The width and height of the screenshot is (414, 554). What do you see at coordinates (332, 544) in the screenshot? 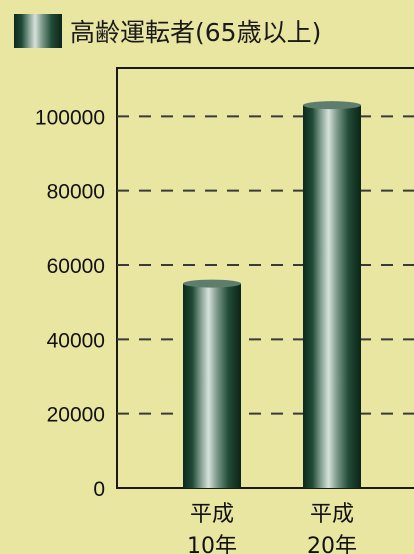
I see `x-tick-label: 20年` at bounding box center [332, 544].